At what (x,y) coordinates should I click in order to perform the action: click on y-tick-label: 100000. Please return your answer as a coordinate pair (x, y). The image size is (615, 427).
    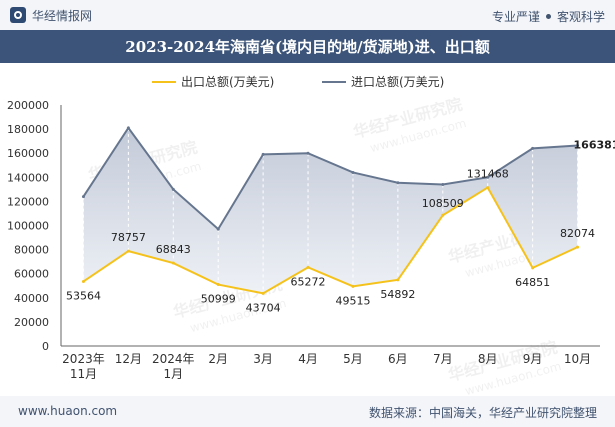
    Looking at the image, I should click on (28, 226).